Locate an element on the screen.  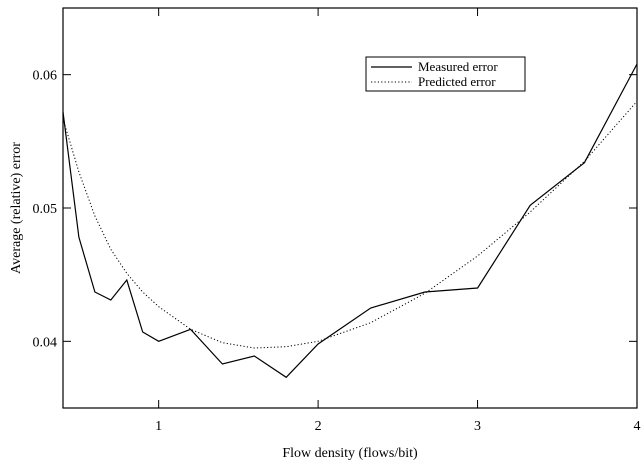
legend: Measured error Predicted error is located at coordinates (445, 74).